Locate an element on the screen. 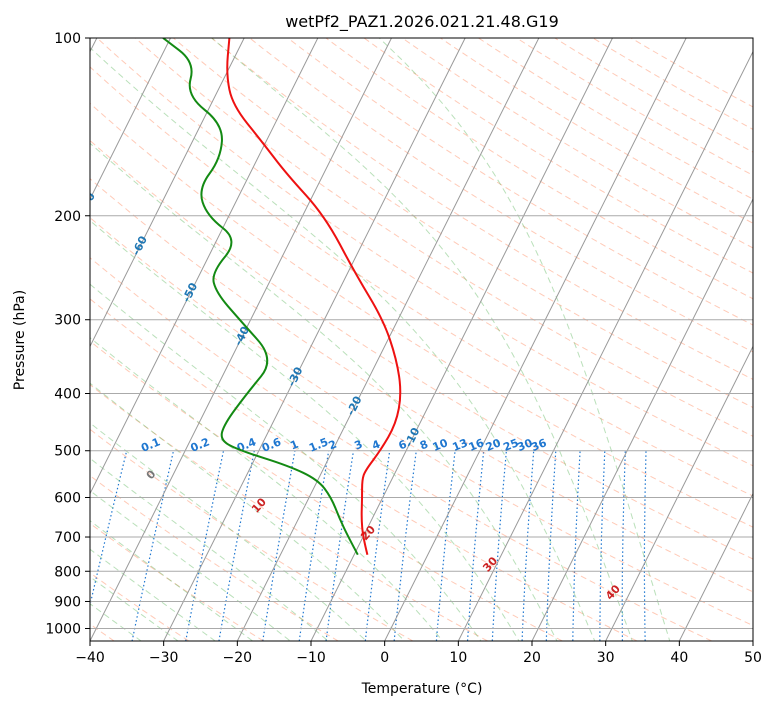 The width and height of the screenshot is (775, 708). mixing-ratio-line-1.5 is located at coordinates (314, 545).